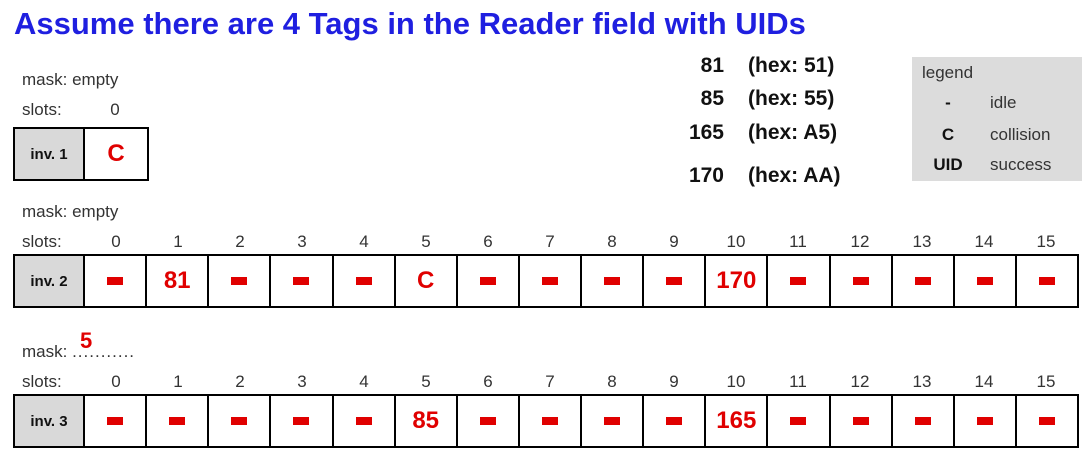 The width and height of the screenshot is (1089, 456). I want to click on uid-value: 165, so click(706, 132).